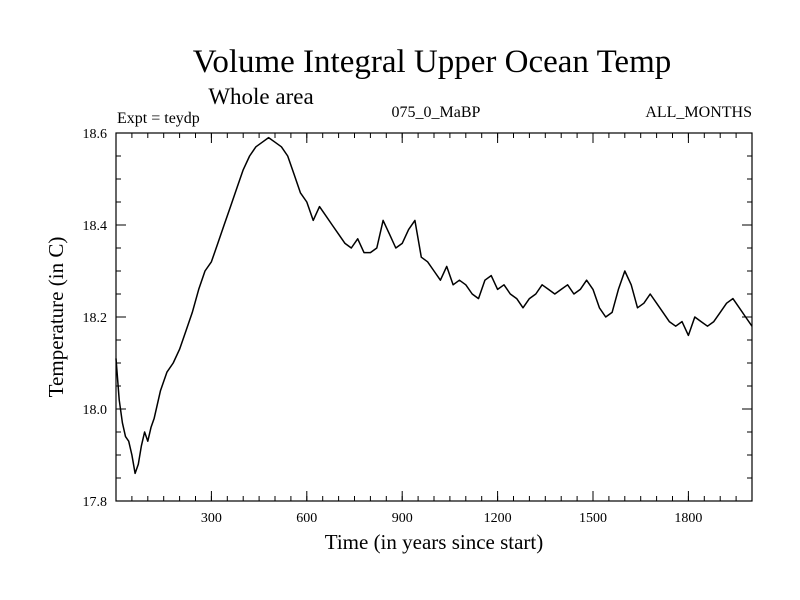 The image size is (800, 600). What do you see at coordinates (432, 62) in the screenshot?
I see `chart-title: Volume Integral Upper Ocean Temp` at bounding box center [432, 62].